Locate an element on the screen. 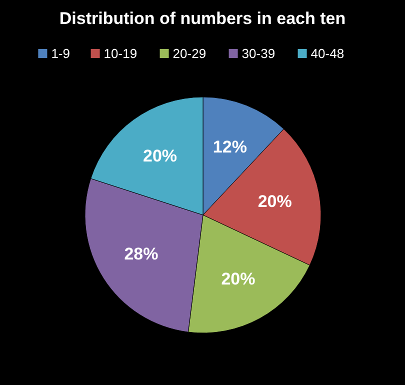  legend-label: 1-9 is located at coordinates (60, 53).